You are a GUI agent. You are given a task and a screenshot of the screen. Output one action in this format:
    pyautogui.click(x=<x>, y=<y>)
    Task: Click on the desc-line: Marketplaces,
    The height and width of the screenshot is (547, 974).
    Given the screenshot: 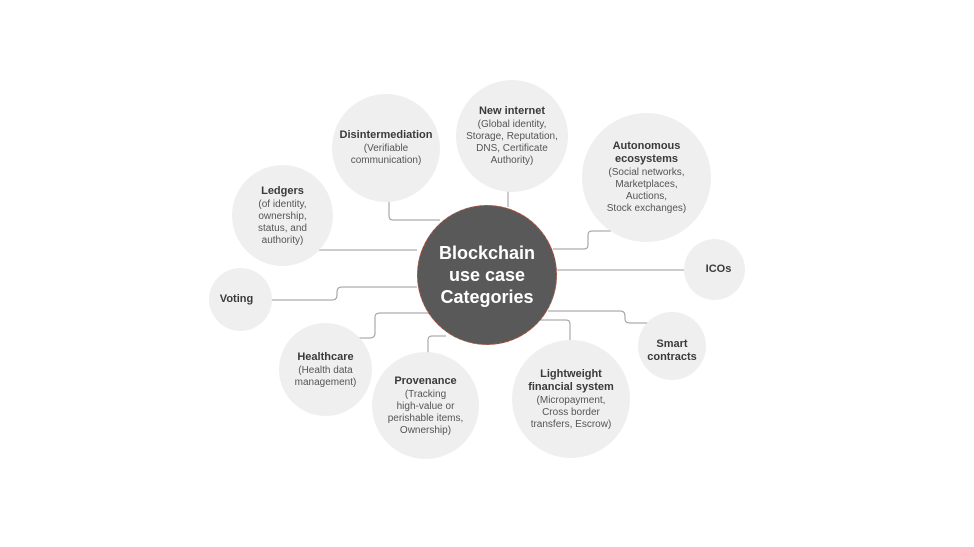 What is the action you would take?
    pyautogui.click(x=646, y=184)
    